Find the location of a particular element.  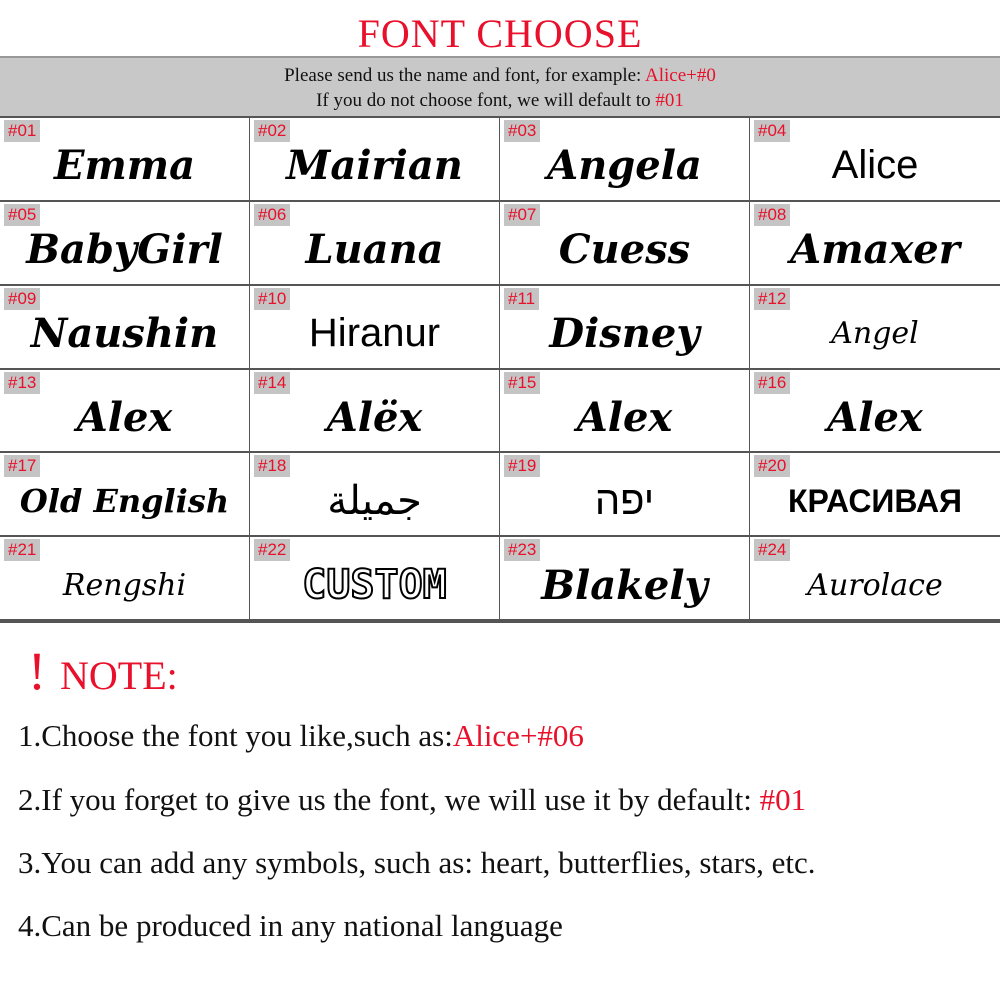

font-sample: Rengshi is located at coordinates (124, 585).